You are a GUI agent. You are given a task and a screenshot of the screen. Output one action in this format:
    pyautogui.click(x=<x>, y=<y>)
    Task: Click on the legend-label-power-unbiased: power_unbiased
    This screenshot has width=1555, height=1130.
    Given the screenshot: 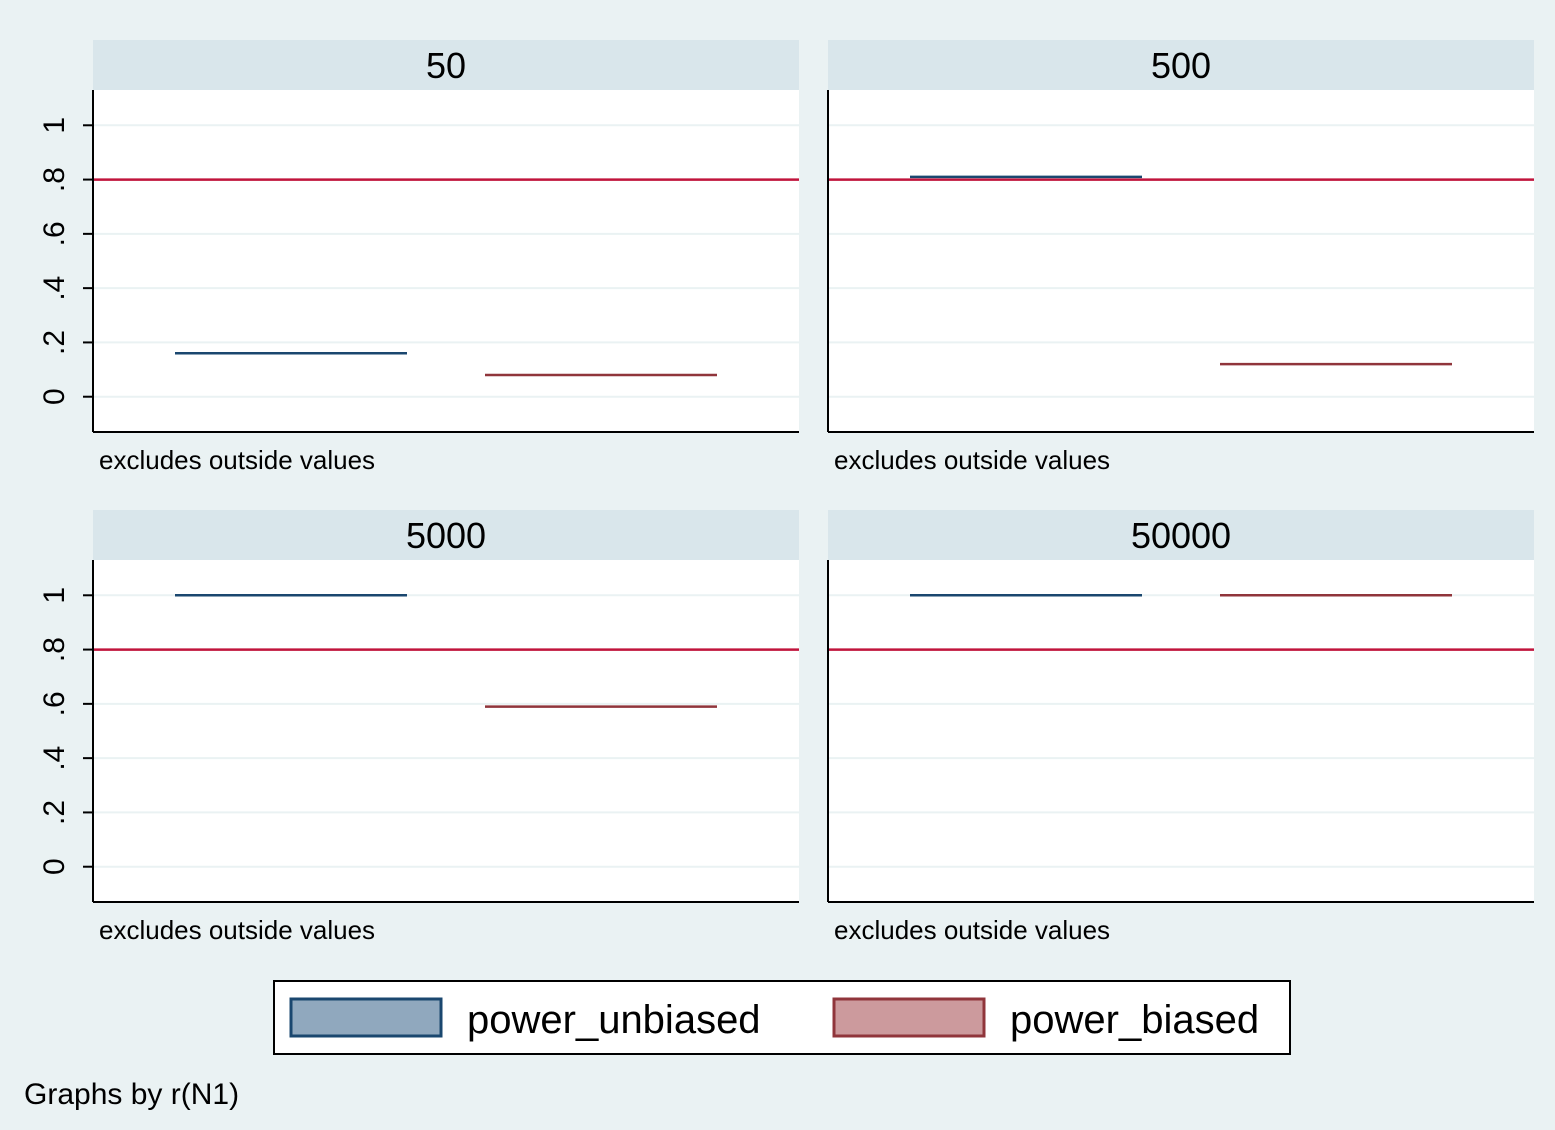 What is the action you would take?
    pyautogui.click(x=614, y=1020)
    